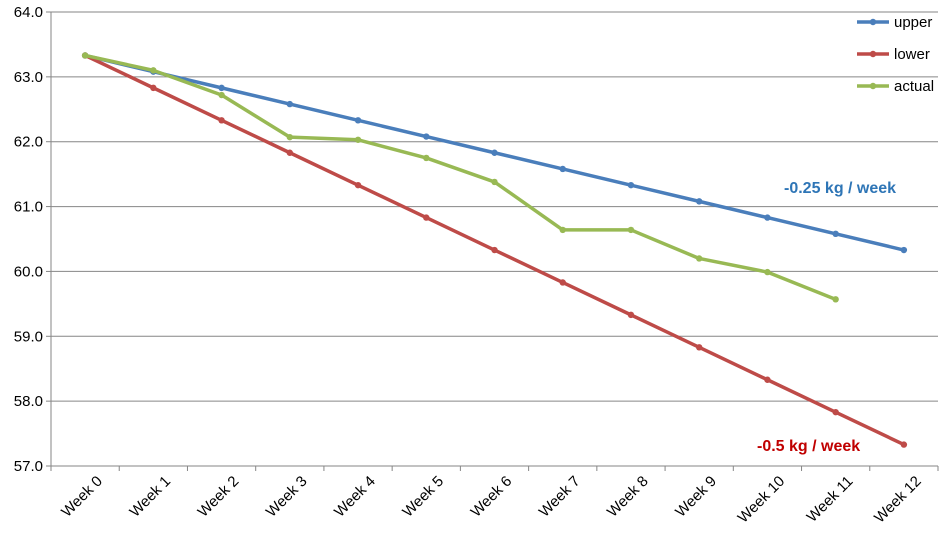  Describe the element at coordinates (913, 22) in the screenshot. I see `legend-label-upper: upper` at that location.